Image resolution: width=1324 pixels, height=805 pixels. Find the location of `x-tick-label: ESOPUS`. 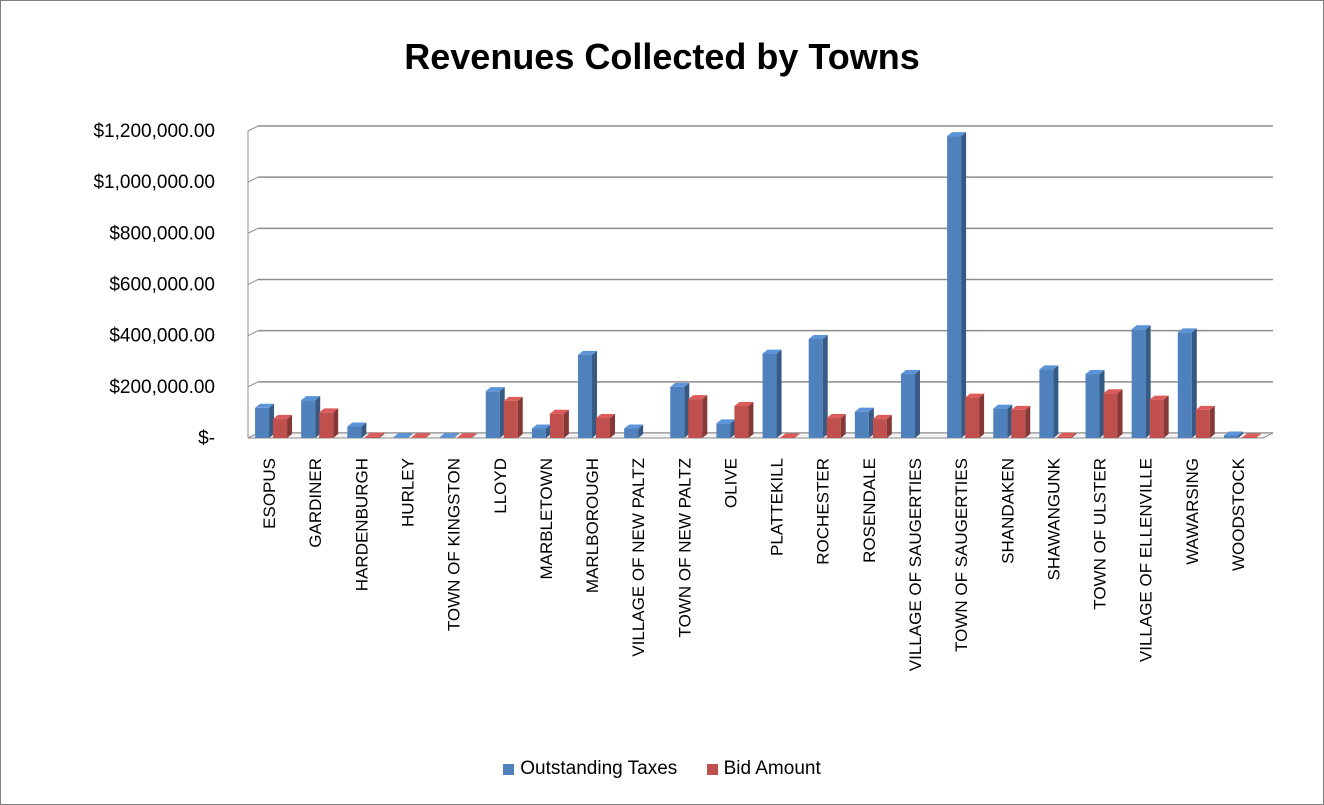

x-tick-label: ESOPUS is located at coordinates (269, 493).